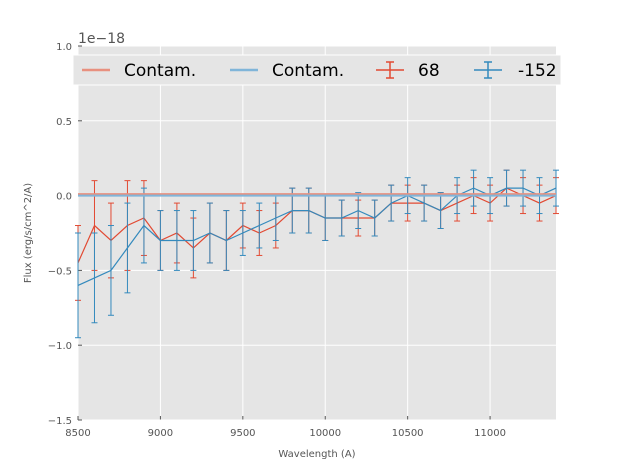 The width and height of the screenshot is (617, 471). Describe the element at coordinates (77, 433) in the screenshot. I see `x-tick-label: 8500` at that location.